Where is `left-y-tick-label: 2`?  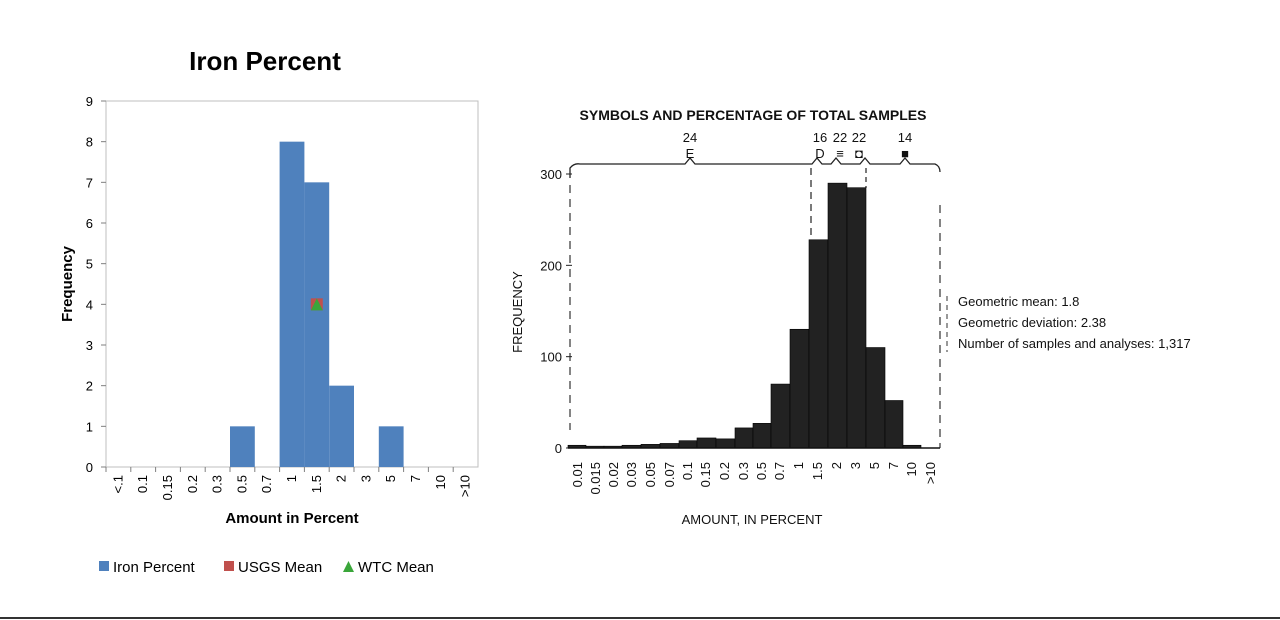
left-y-tick-label: 2 is located at coordinates (89, 386).